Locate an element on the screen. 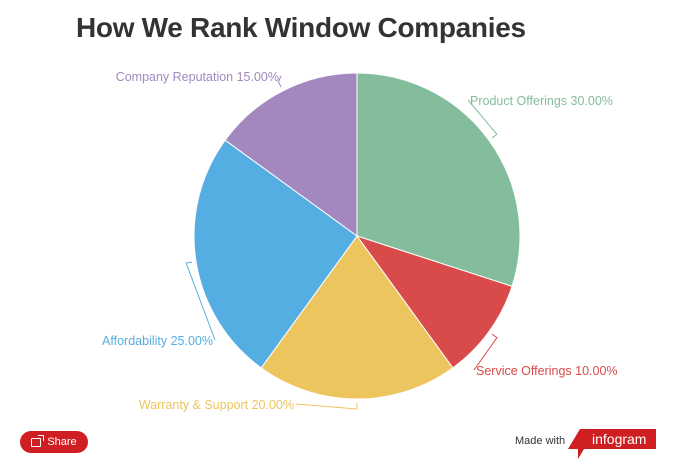  infogram-logo is located at coordinates (612, 445).